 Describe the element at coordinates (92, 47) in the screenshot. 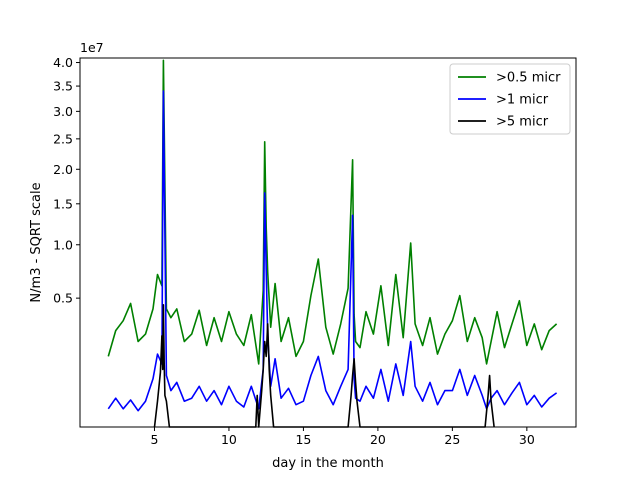

I see `y-offset-label: 1e7` at that location.